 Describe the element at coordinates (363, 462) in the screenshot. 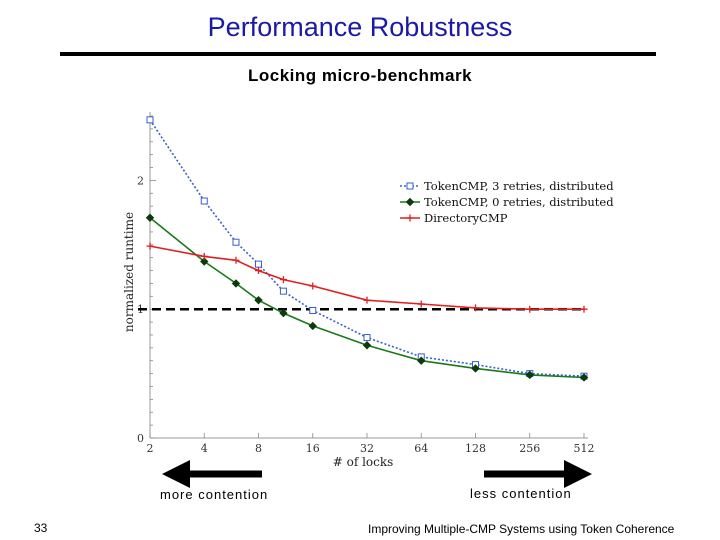

I see `x-axis-label: # of locks` at that location.